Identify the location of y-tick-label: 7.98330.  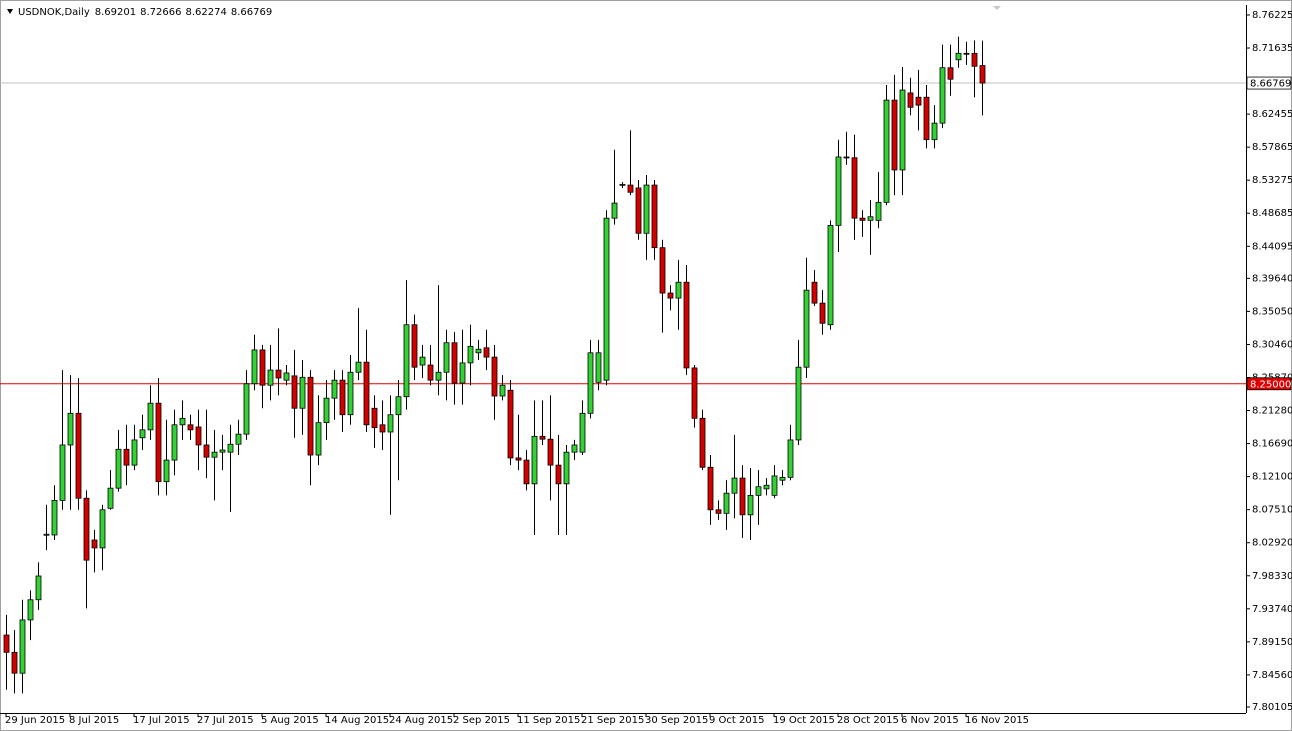
(1272, 576).